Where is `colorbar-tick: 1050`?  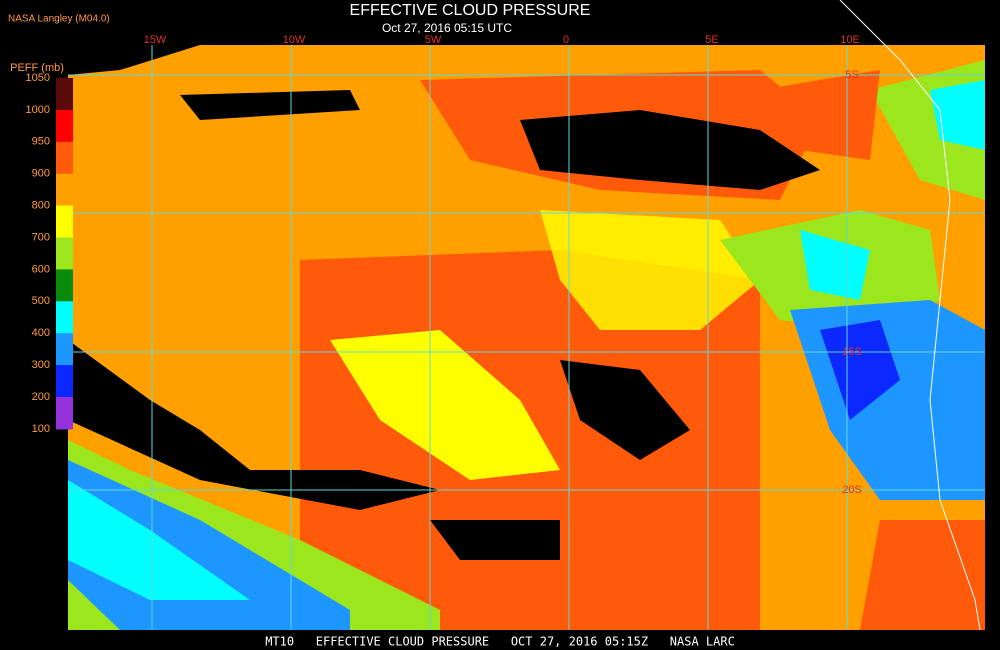
colorbar-tick: 1050 is located at coordinates (38, 78).